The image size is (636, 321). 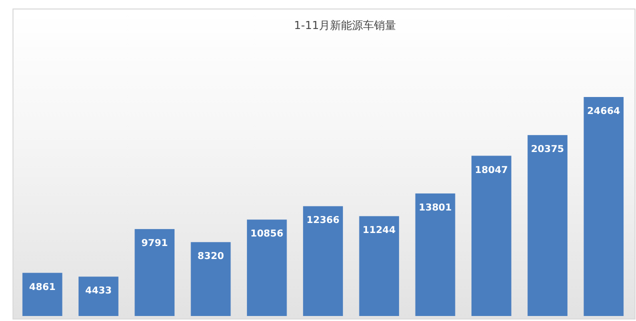 I want to click on chart-title: 1-11月新能源车销量, so click(x=345, y=25).